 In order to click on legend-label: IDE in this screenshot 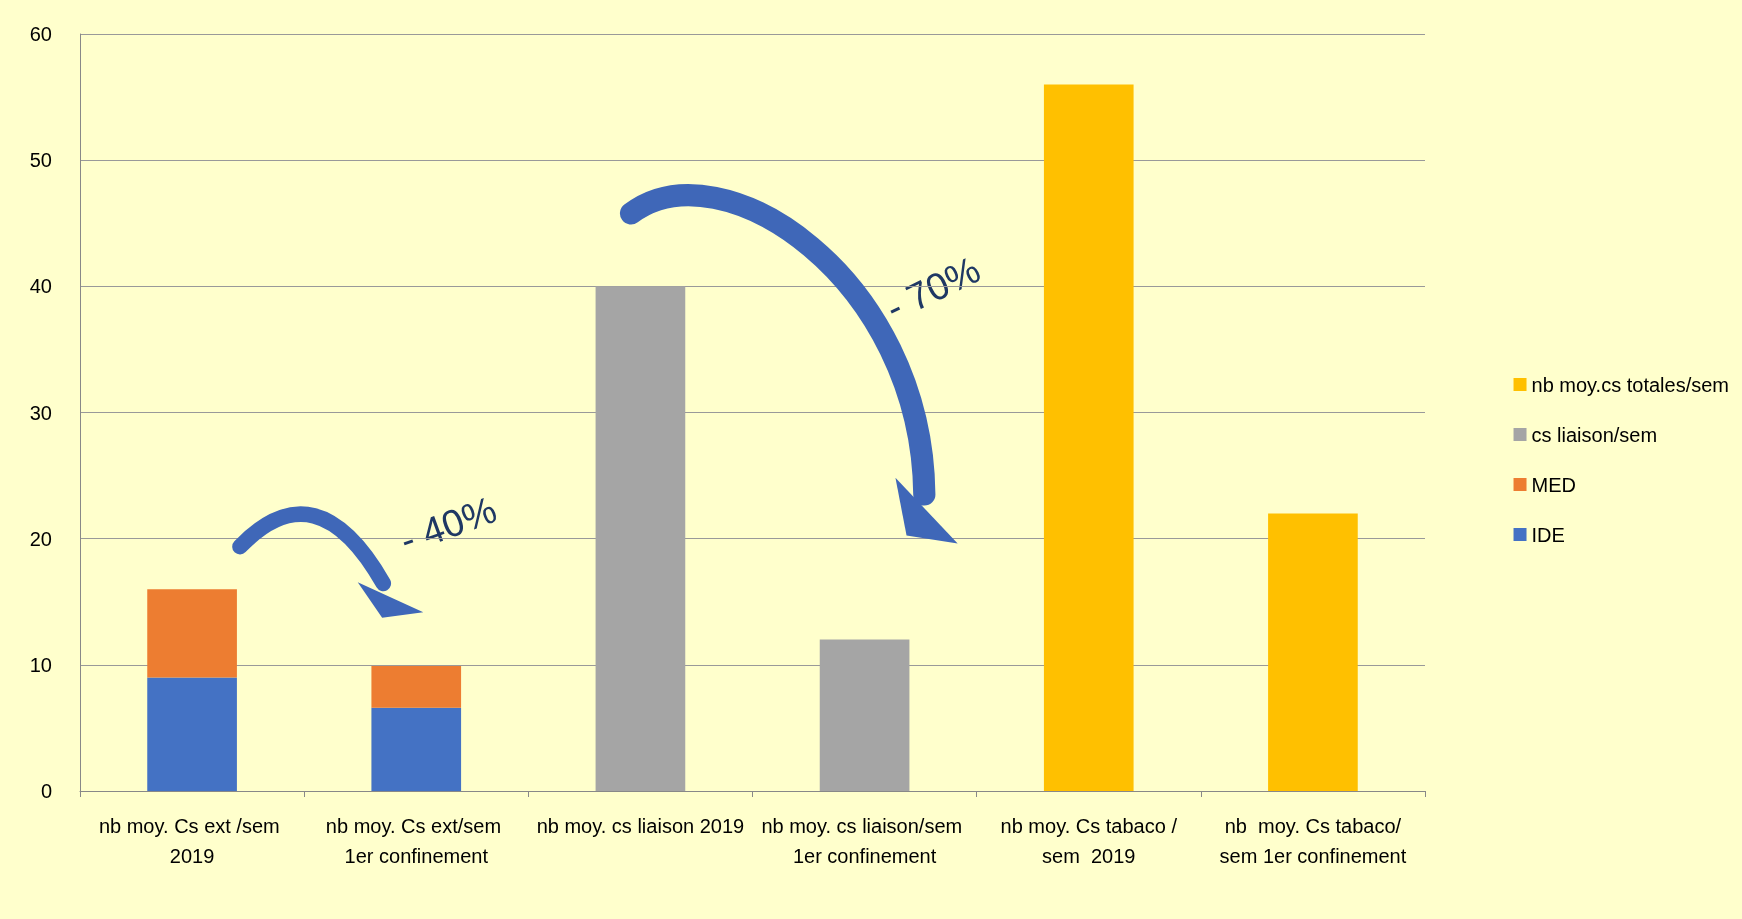, I will do `click(1548, 534)`.